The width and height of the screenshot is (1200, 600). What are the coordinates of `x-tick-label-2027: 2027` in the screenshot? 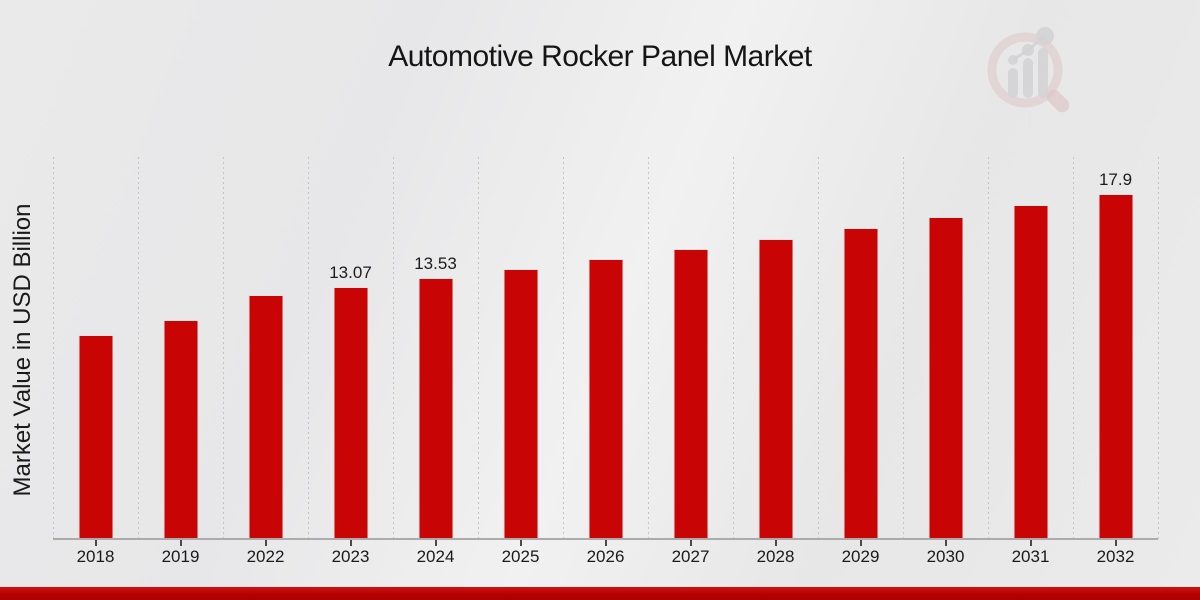 It's located at (690, 556).